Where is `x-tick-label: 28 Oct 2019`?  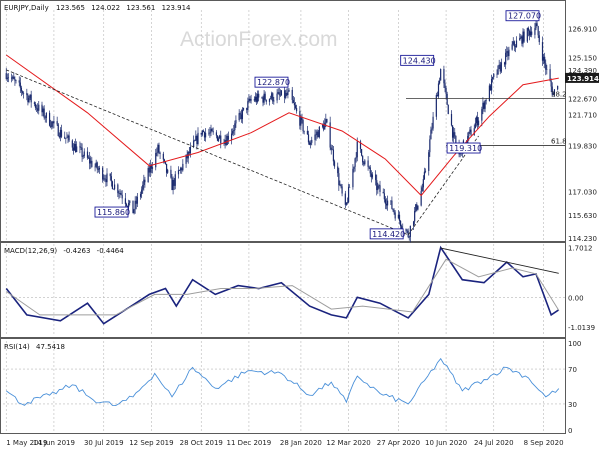
x-tick-label: 28 Oct 2019 is located at coordinates (201, 443).